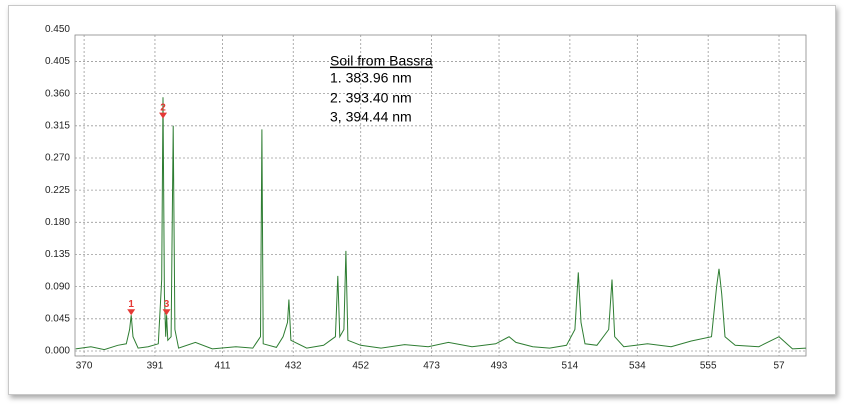 This screenshot has width=844, height=405. Describe the element at coordinates (167, 304) in the screenshot. I see `peak-label: 3` at that location.